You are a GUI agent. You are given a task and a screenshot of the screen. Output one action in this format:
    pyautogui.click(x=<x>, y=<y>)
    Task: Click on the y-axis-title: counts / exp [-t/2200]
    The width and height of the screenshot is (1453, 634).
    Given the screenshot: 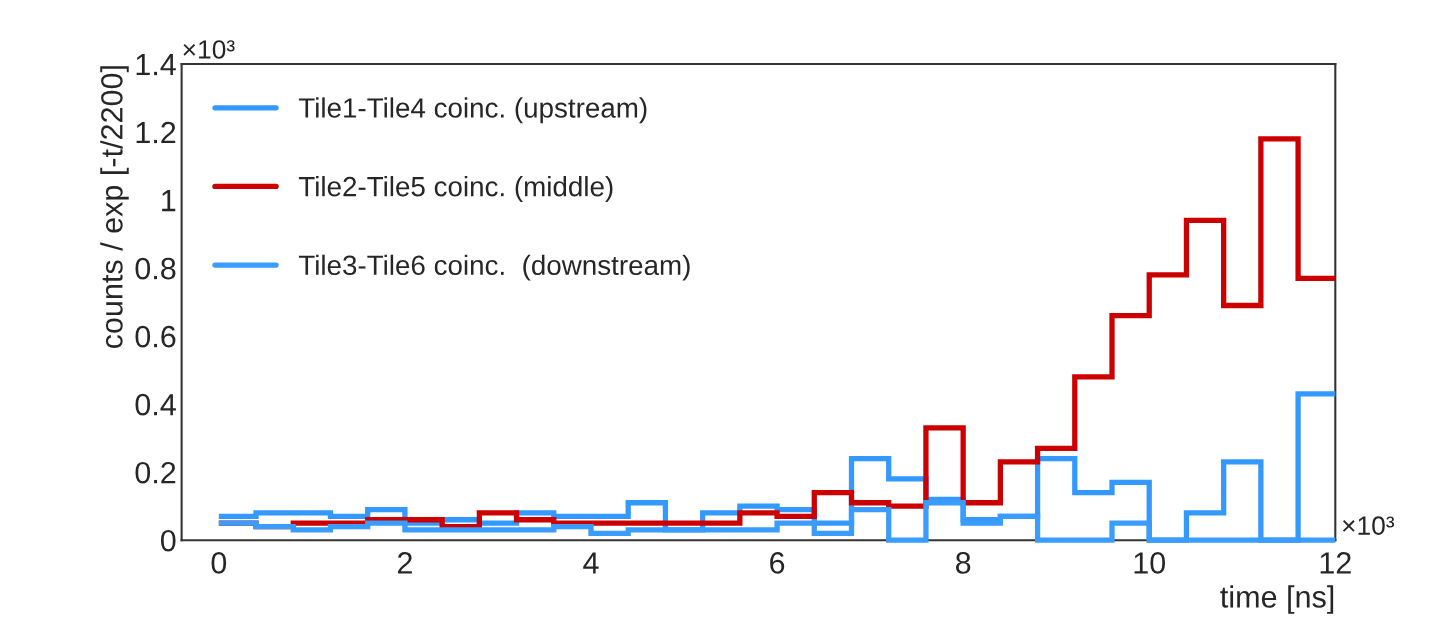 What is the action you would take?
    pyautogui.click(x=114, y=207)
    